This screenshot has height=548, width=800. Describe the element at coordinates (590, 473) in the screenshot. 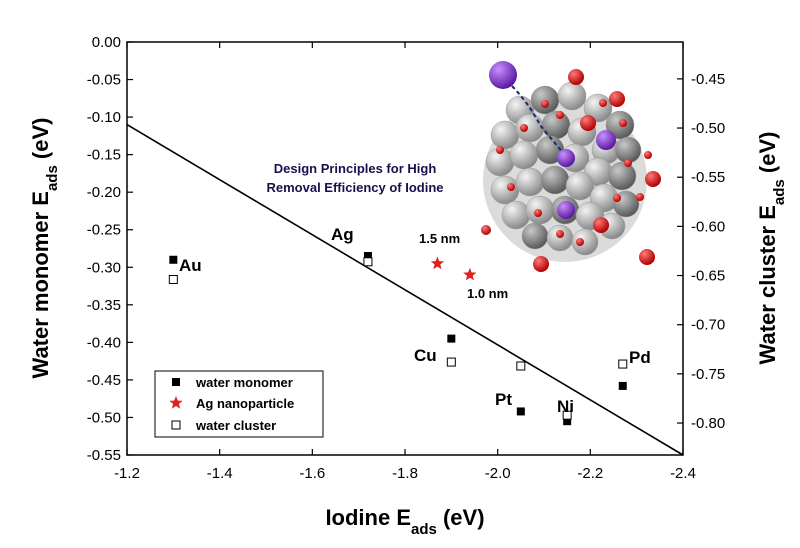

I see `x-tick-label: -2.2` at that location.